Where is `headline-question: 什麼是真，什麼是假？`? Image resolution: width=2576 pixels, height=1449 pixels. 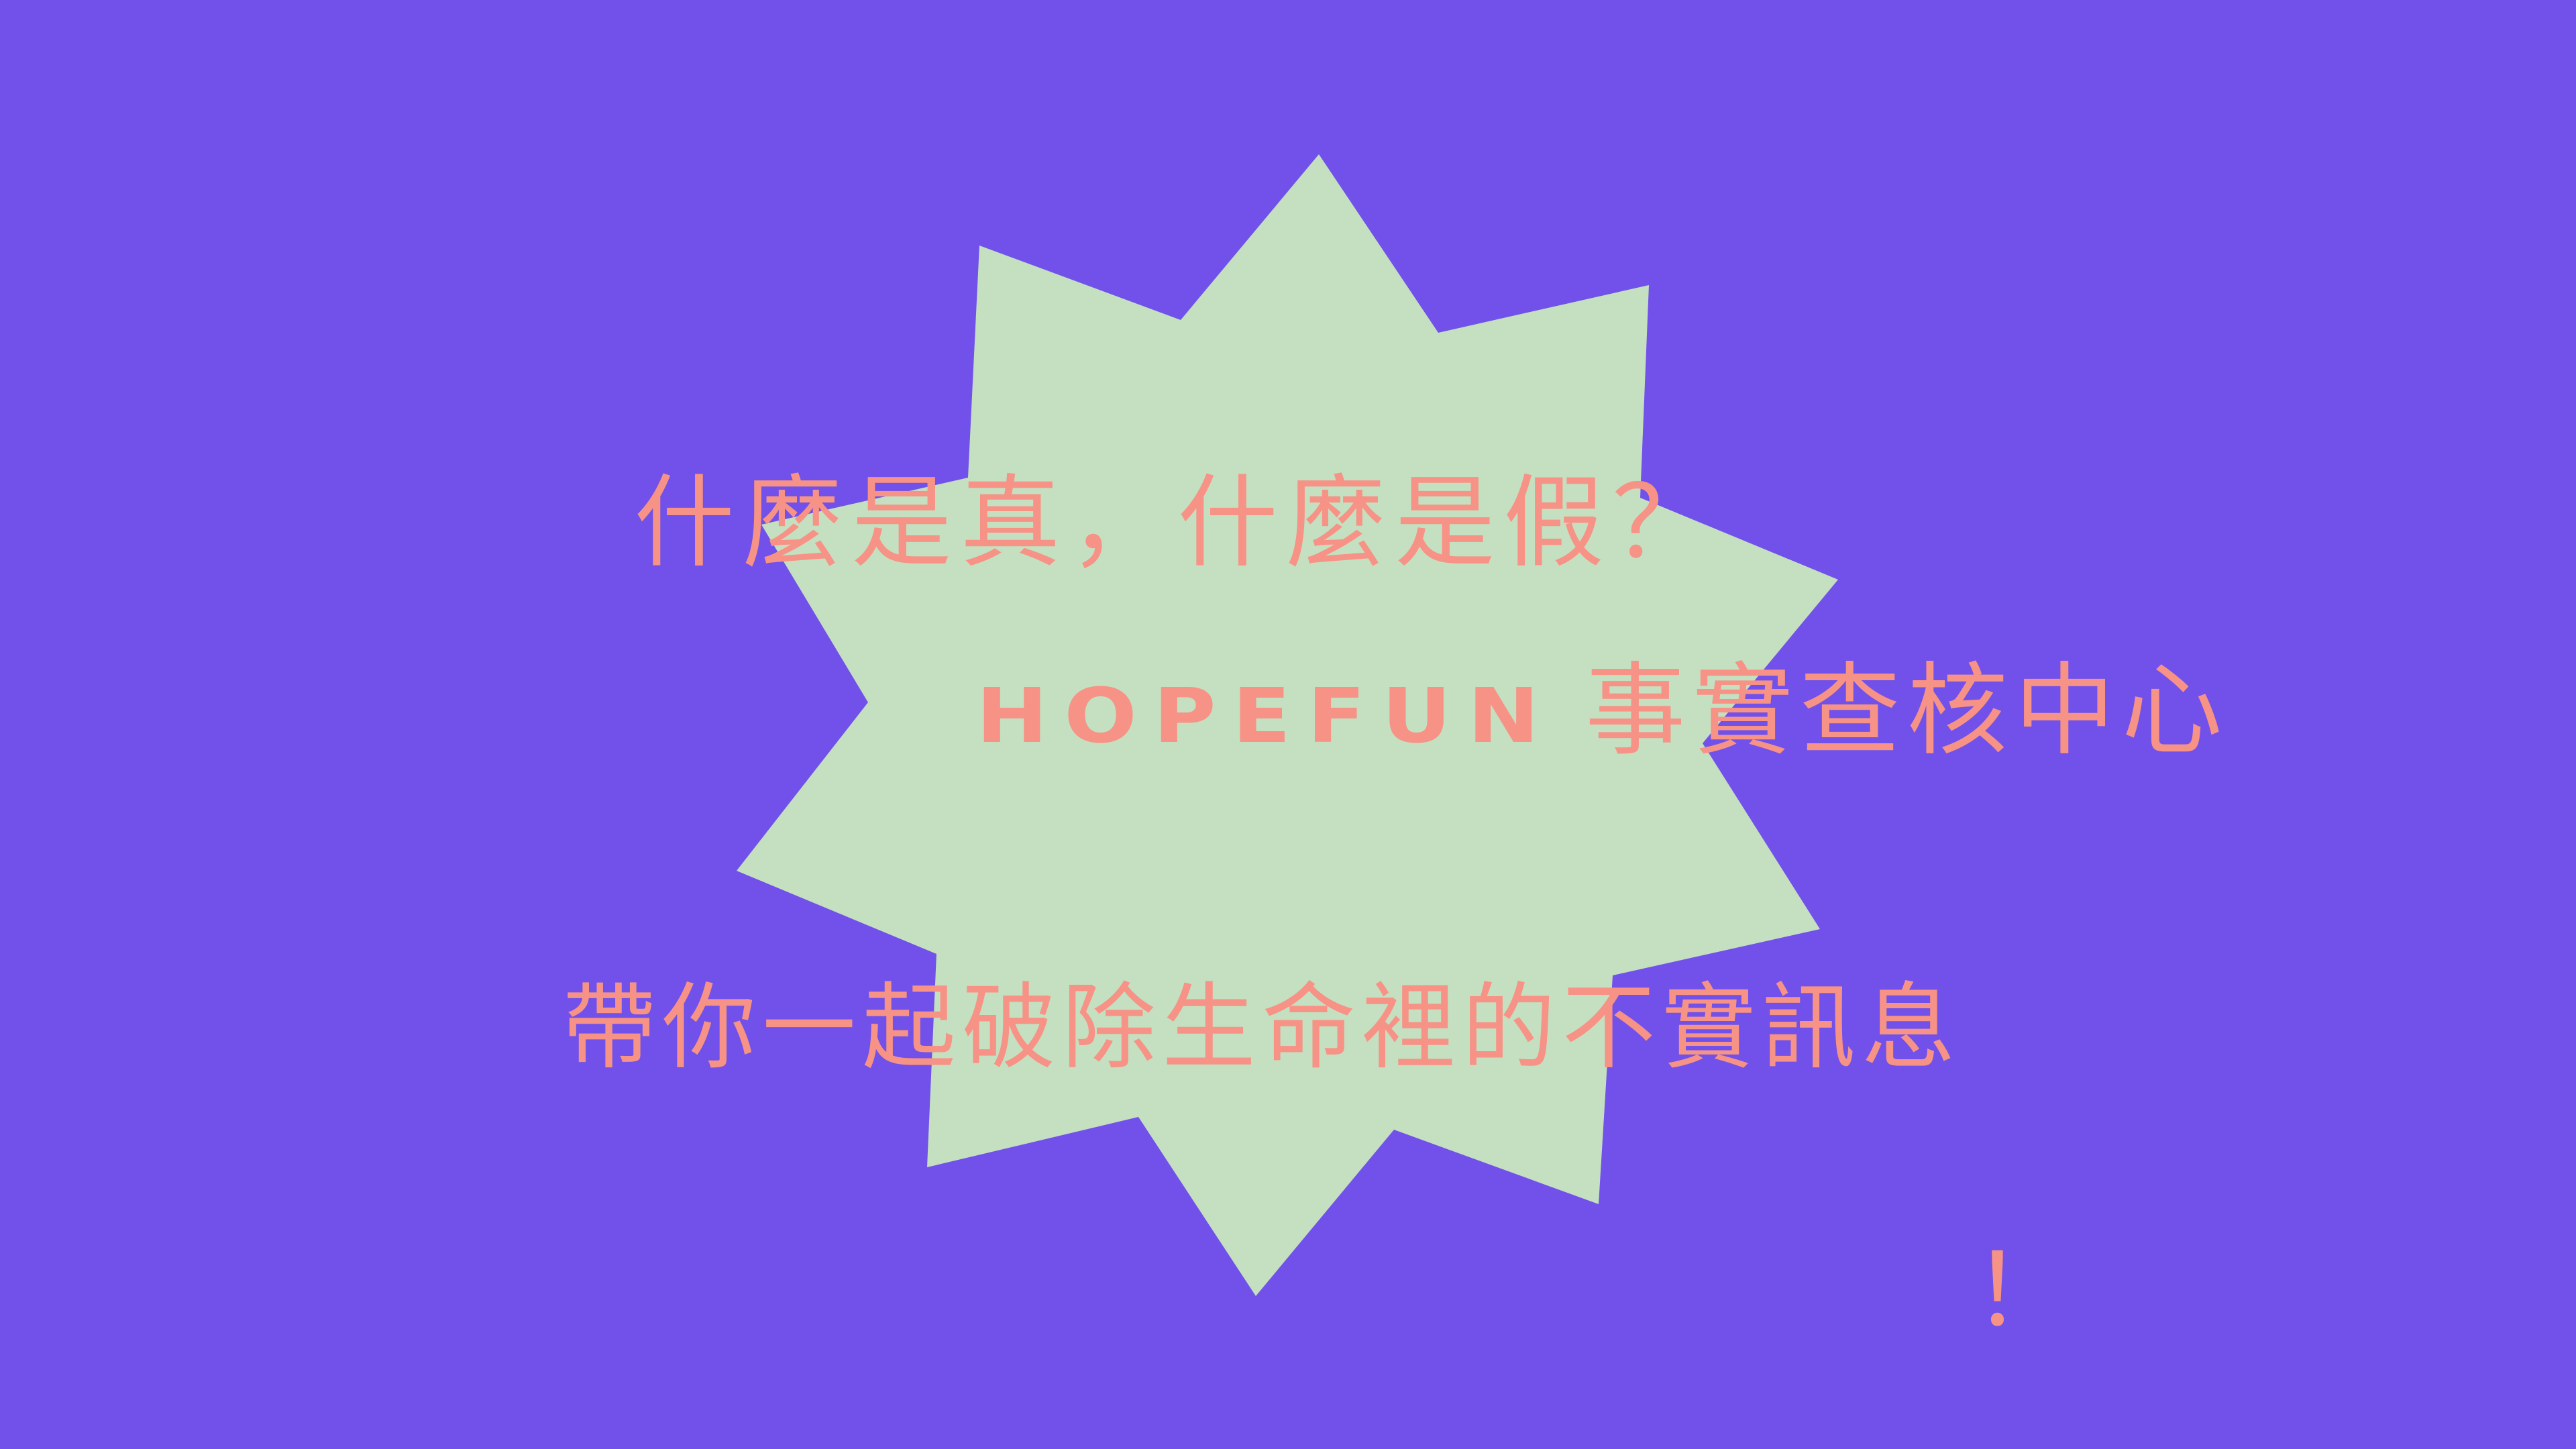
headline-question: 什麼是真，什麼是假？ is located at coordinates (1177, 523).